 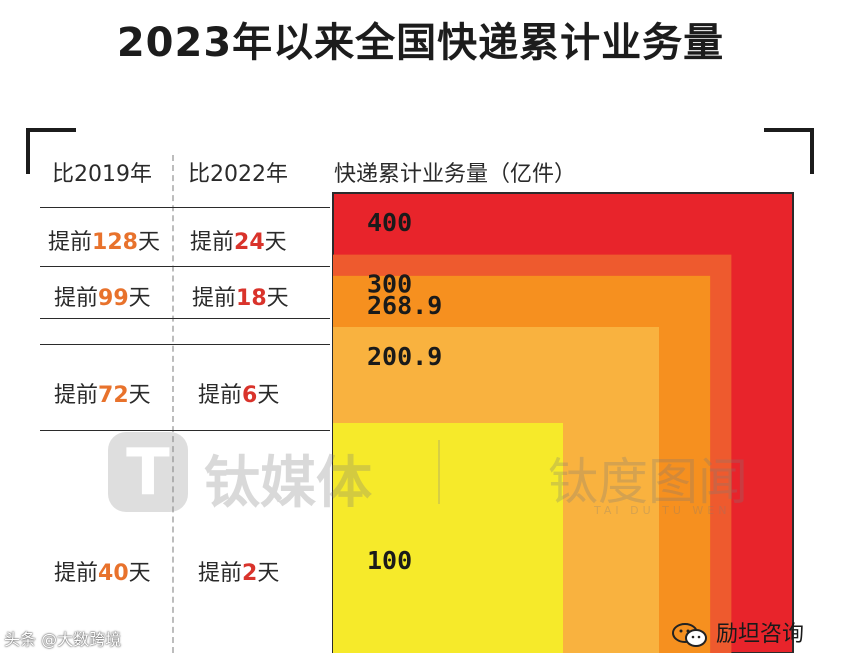 I want to click on corner-bracket-left, so click(x=51, y=151).